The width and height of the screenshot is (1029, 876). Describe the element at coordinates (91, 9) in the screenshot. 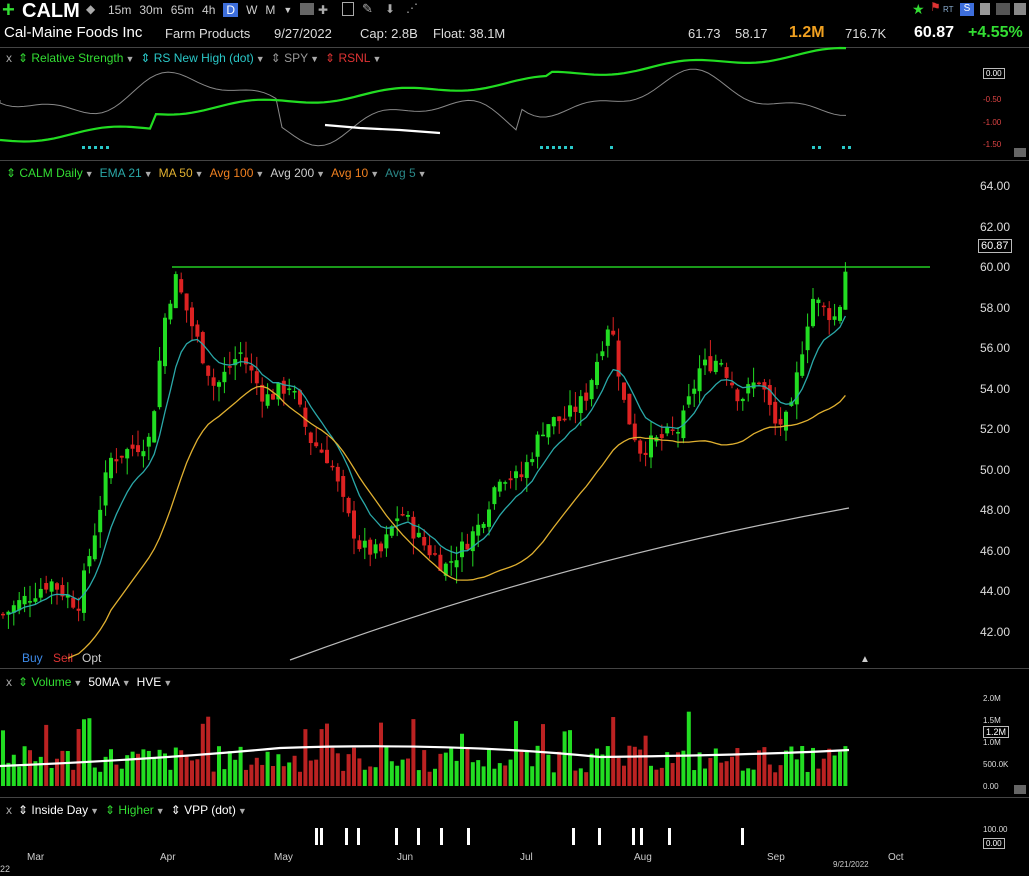

I see `chart-type-icon: ◆` at that location.